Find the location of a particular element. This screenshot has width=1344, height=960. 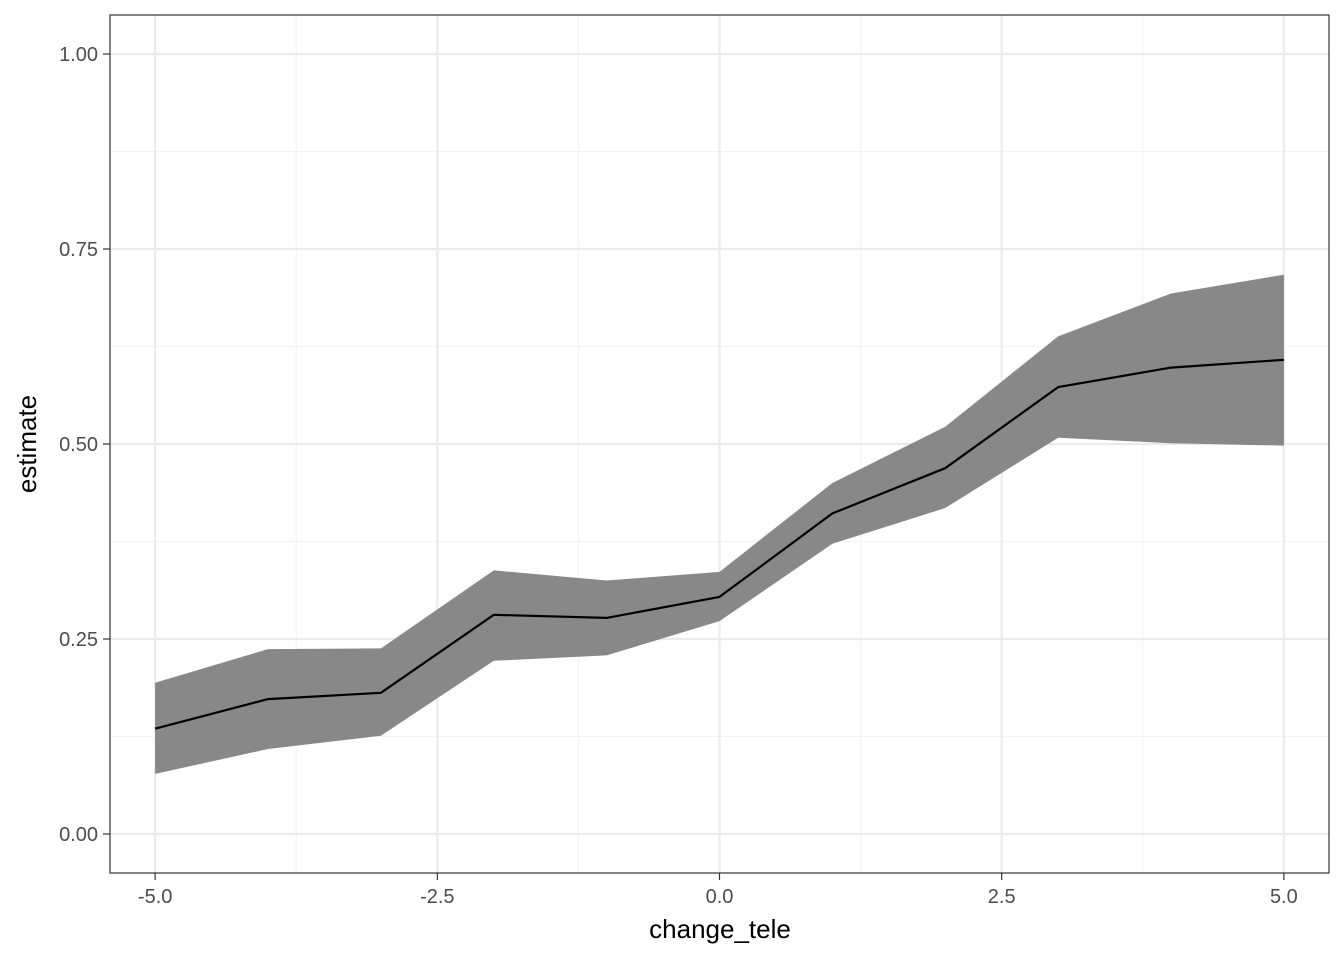

y-tick-label: 0.50 is located at coordinates (78, 445).